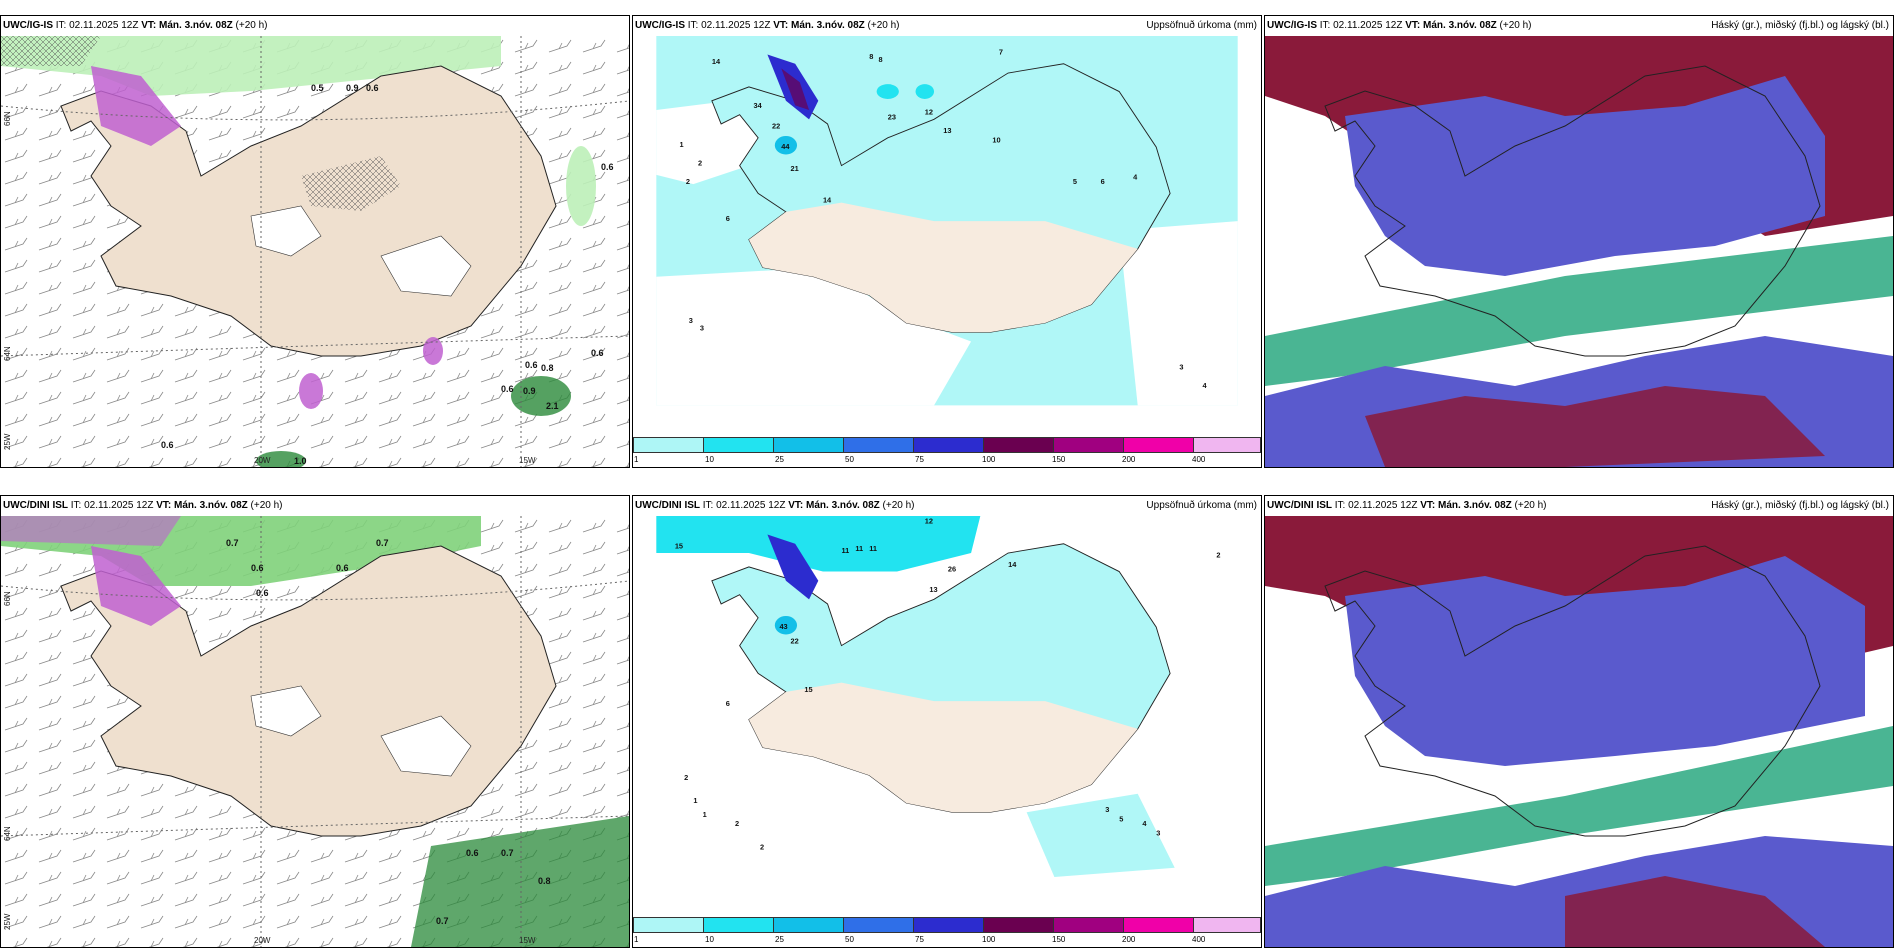 The width and height of the screenshot is (1900, 950). I want to click on colorbar-tick: 100, so click(989, 459).